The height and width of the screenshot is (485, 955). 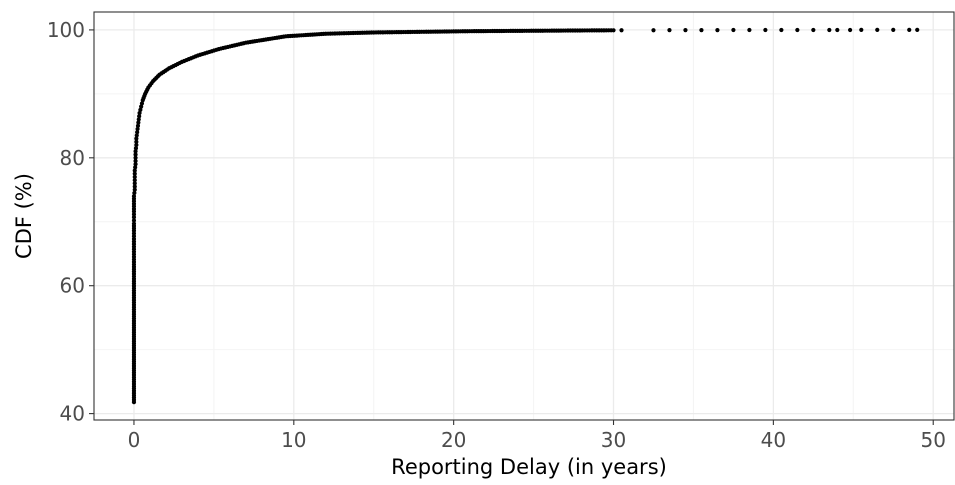 What do you see at coordinates (134, 440) in the screenshot?
I see `x-tick-label: 0` at bounding box center [134, 440].